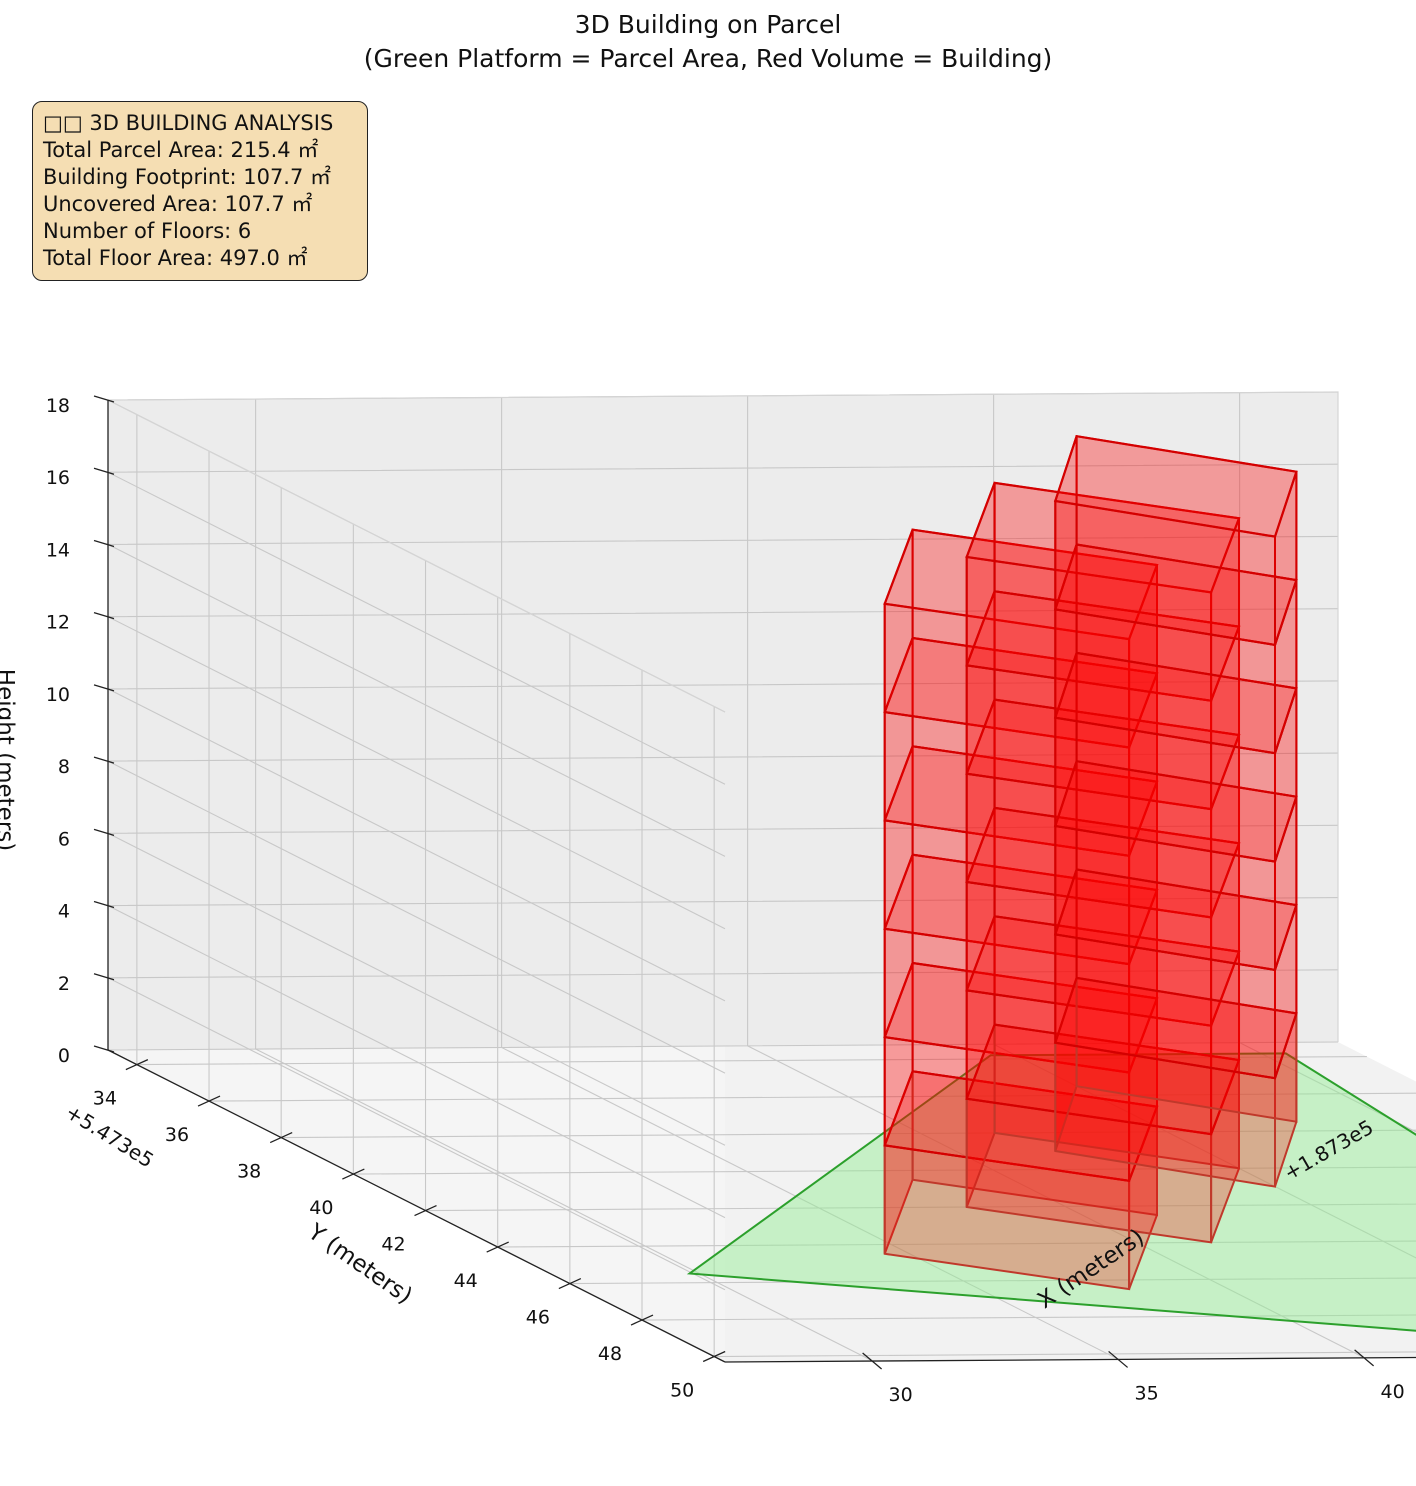 The width and height of the screenshot is (1416, 1486). I want to click on z-tick-label: 10, so click(58, 695).